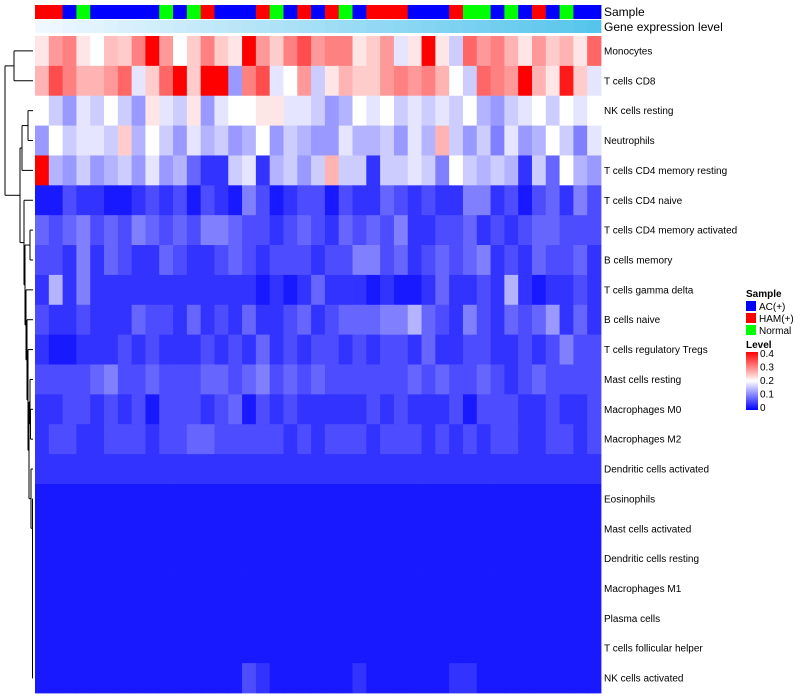 The width and height of the screenshot is (800, 700). I want to click on legend-level-colorbar, so click(752, 381).